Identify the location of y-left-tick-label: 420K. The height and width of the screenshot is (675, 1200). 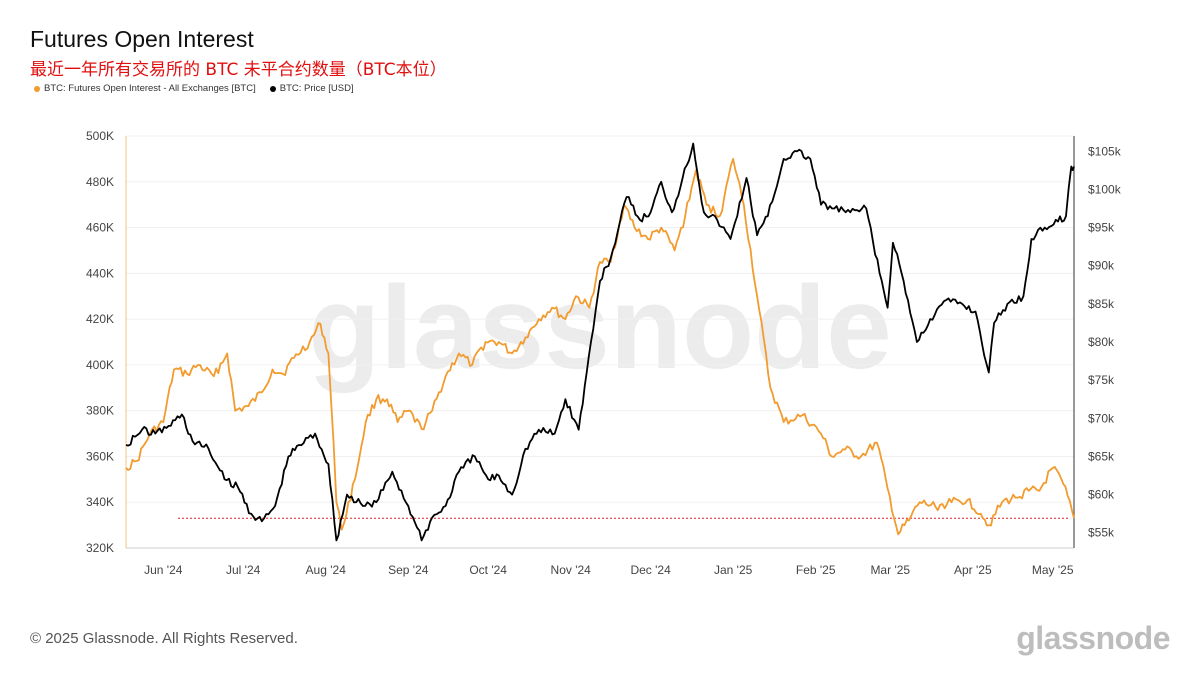
(100, 319).